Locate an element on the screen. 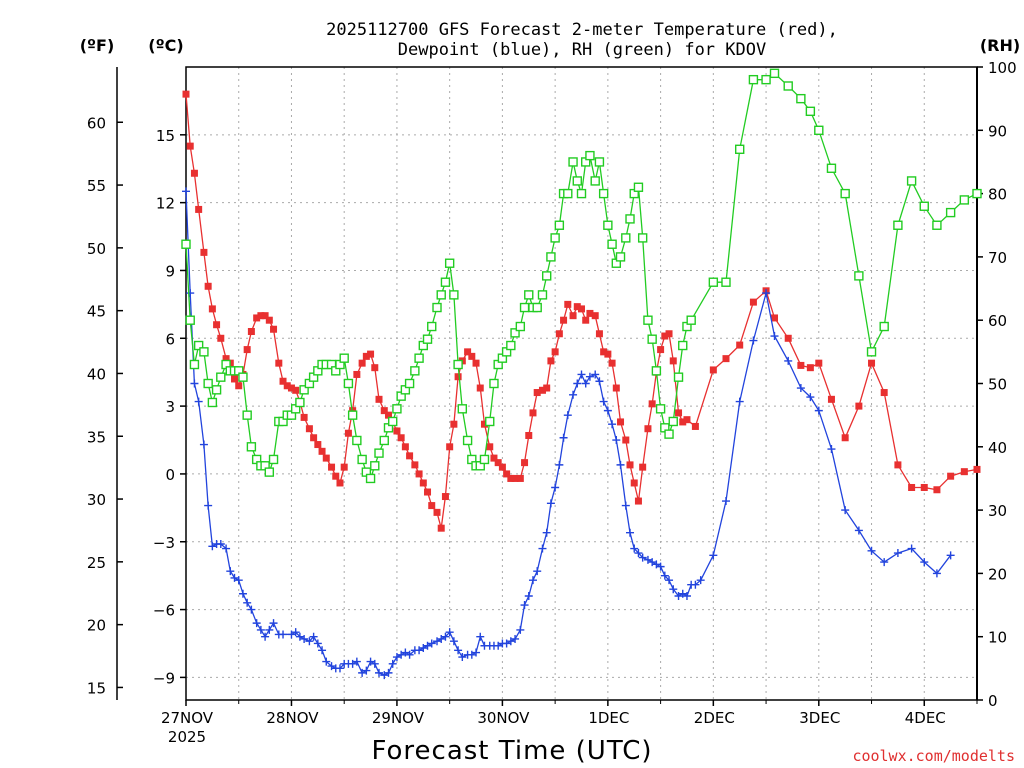  x-tick-label: 29NOV is located at coordinates (398, 718).